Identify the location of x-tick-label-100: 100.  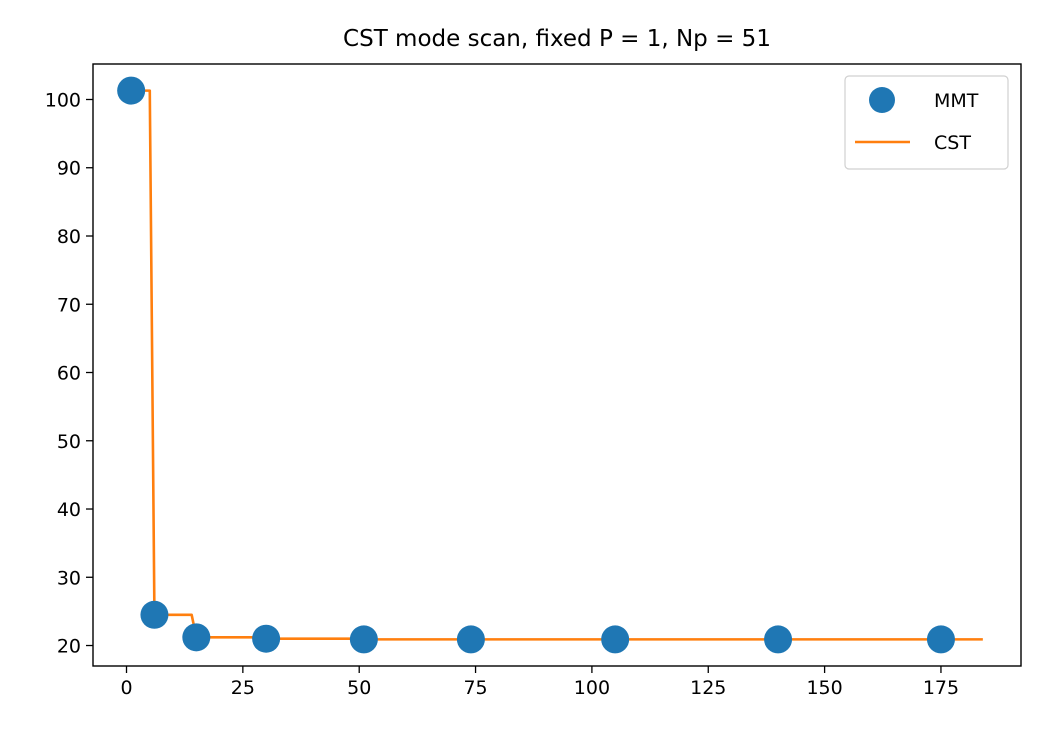
(592, 688).